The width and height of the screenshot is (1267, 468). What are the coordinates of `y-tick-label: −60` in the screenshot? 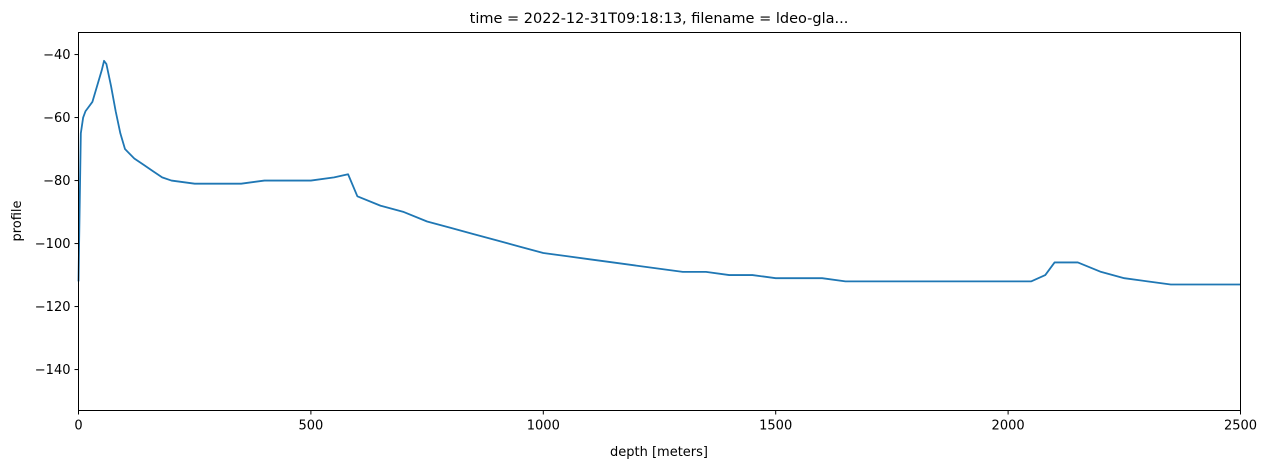 It's located at (56, 118).